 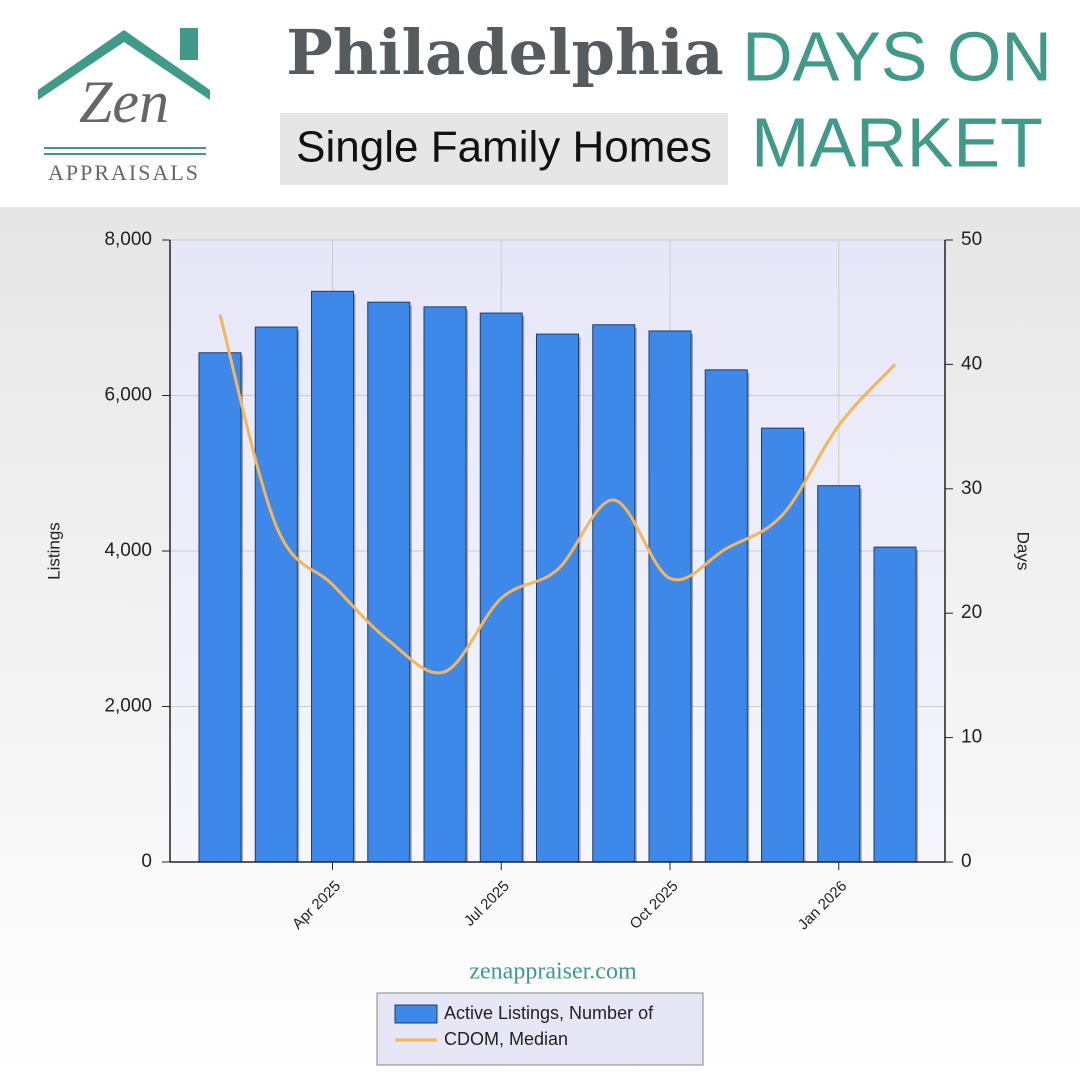 I want to click on y2-tick-label: 10, so click(x=971, y=737).